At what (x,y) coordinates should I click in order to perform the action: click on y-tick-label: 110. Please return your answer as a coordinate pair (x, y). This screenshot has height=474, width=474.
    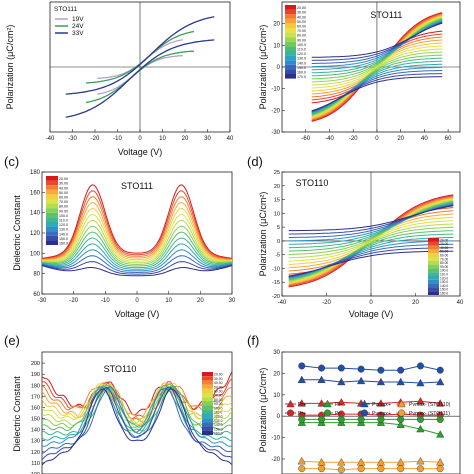
    Looking at the image, I should click on (35, 464).